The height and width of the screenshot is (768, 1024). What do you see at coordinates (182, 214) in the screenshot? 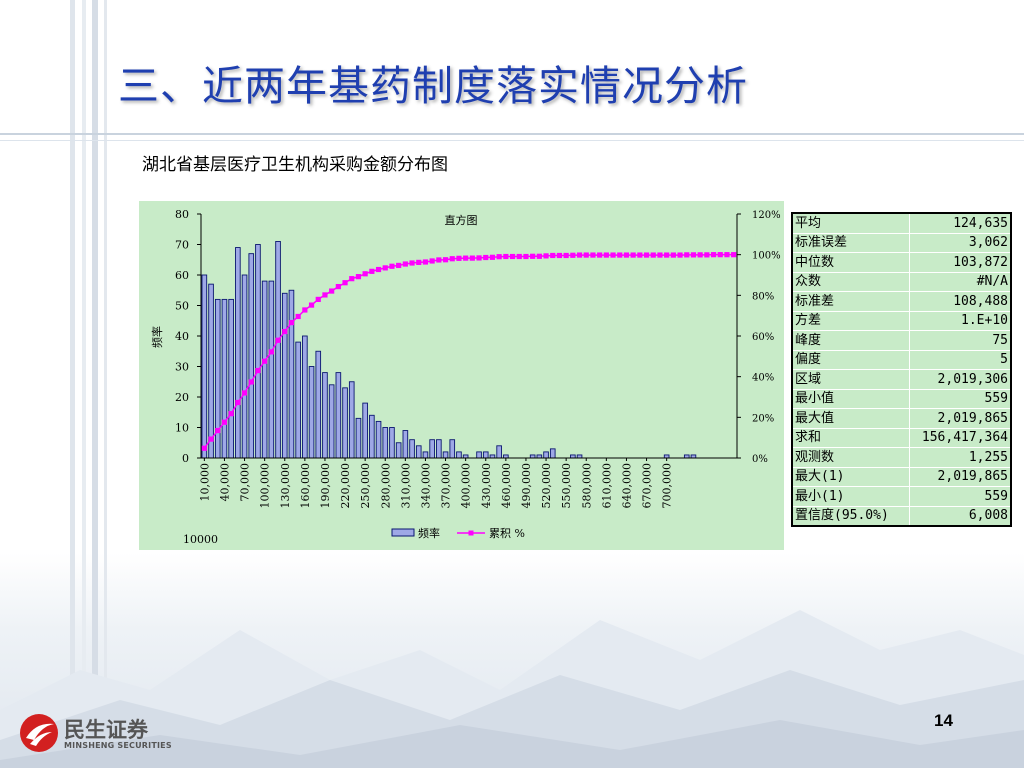
I see `y-tick-label: 80` at bounding box center [182, 214].